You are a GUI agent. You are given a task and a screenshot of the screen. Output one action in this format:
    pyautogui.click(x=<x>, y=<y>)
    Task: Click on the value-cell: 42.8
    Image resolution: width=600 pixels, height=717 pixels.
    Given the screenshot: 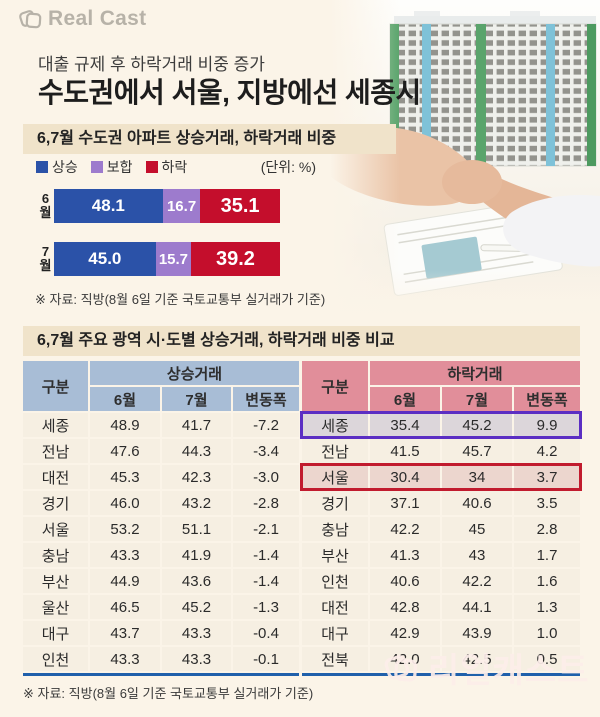 What is the action you would take?
    pyautogui.click(x=405, y=607)
    